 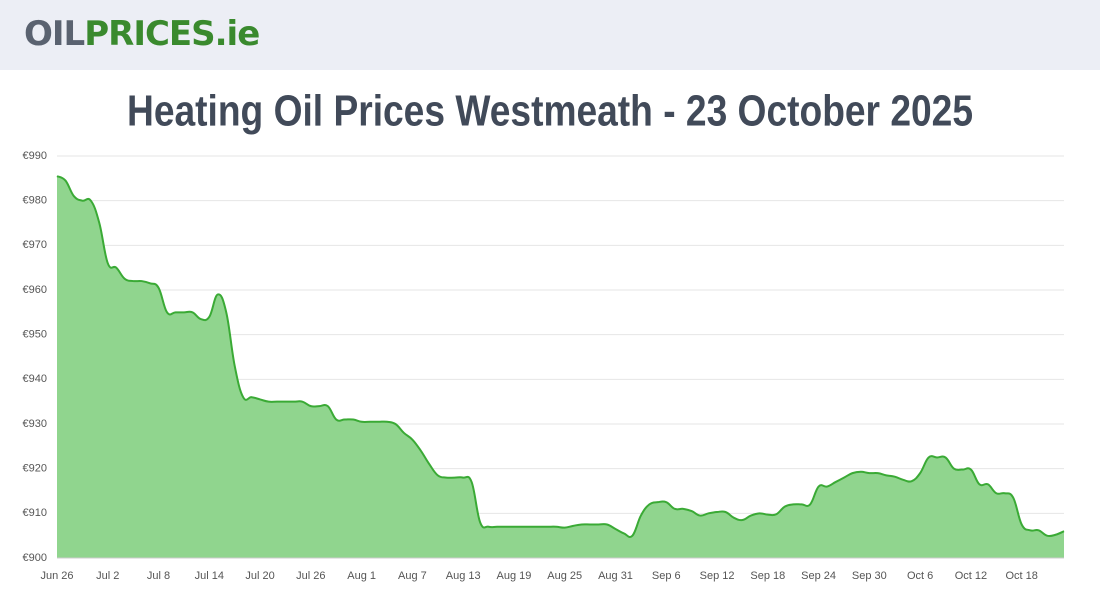 I want to click on x-tick-label: Jul 8, so click(x=158, y=576).